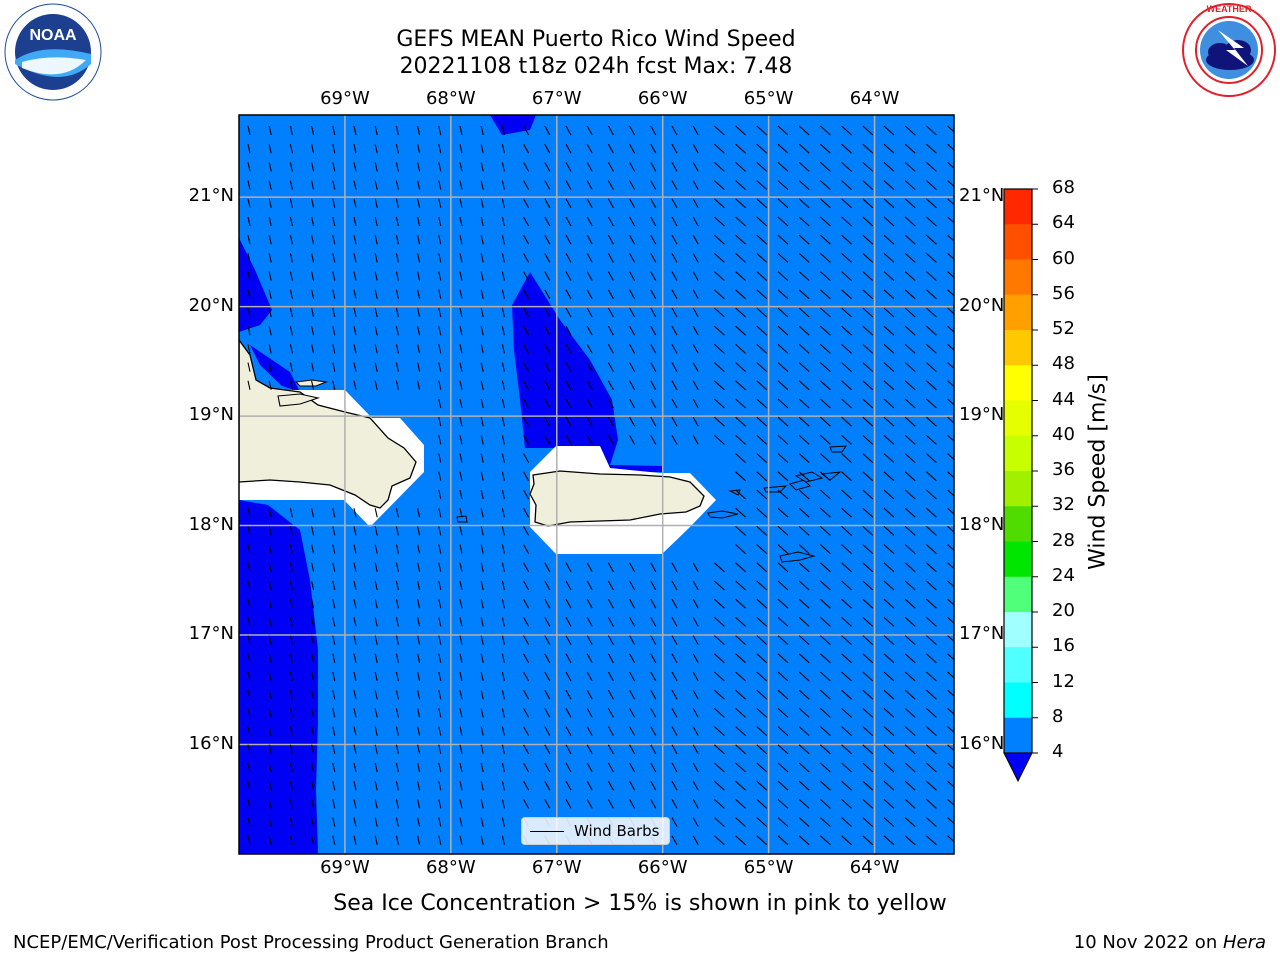 The width and height of the screenshot is (1280, 960). I want to click on nws-logo: WEATHER, so click(1229, 50).